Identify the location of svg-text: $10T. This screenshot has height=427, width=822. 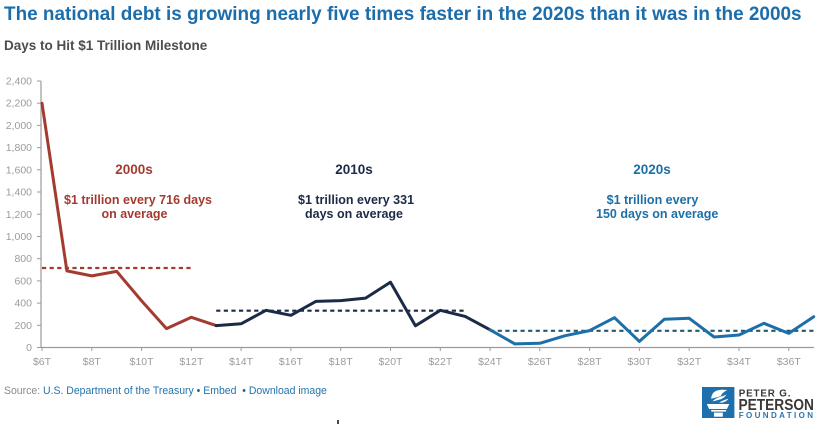
(142, 362).